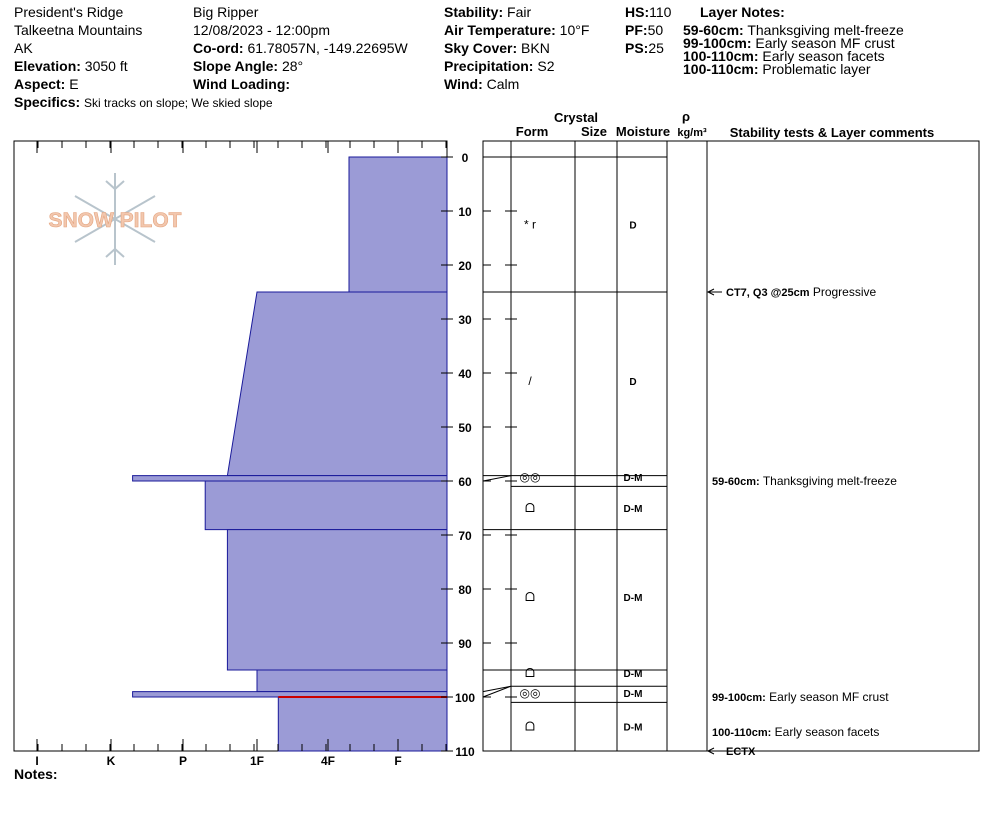  I want to click on hardness-tick-label: I, so click(36, 761).